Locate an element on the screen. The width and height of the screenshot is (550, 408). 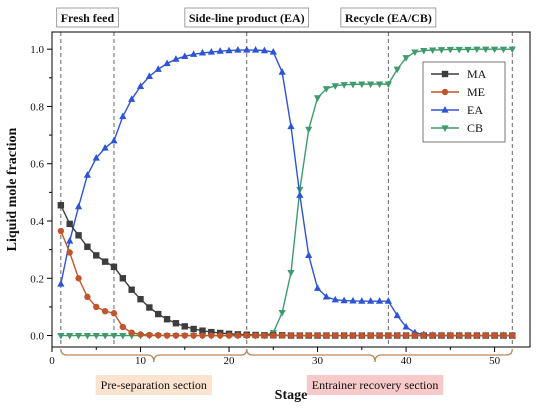
legend-marker-me is located at coordinates (445, 92).